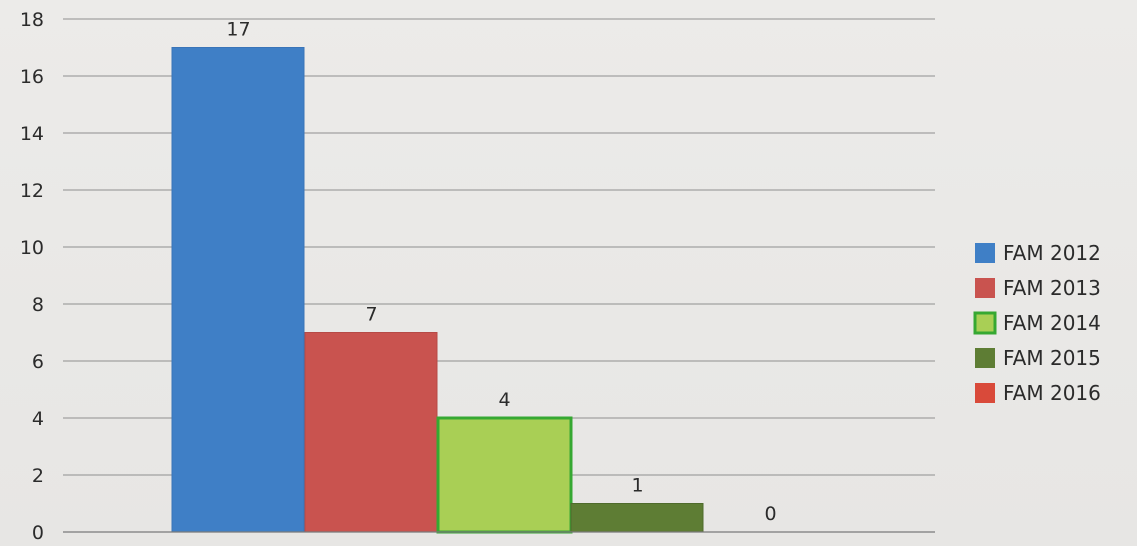 This screenshot has height=546, width=1137. I want to click on data-label-fam-2016: 0, so click(770, 514).